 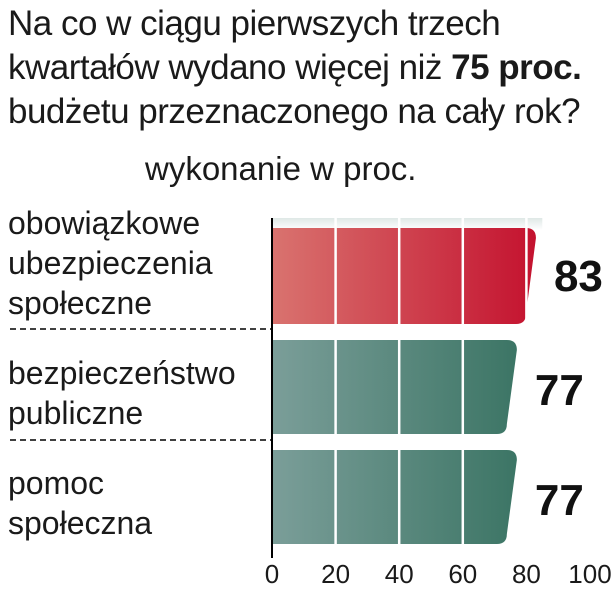 I want to click on x-tick-label-20: 20, so click(x=335, y=574).